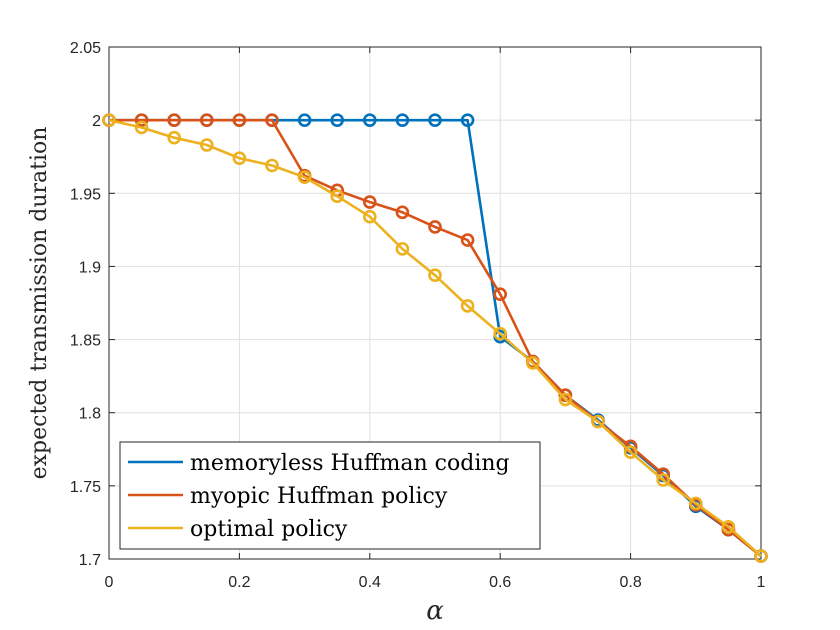 This screenshot has height=630, width=840. Describe the element at coordinates (109, 582) in the screenshot. I see `x-tick-label: 0` at that location.